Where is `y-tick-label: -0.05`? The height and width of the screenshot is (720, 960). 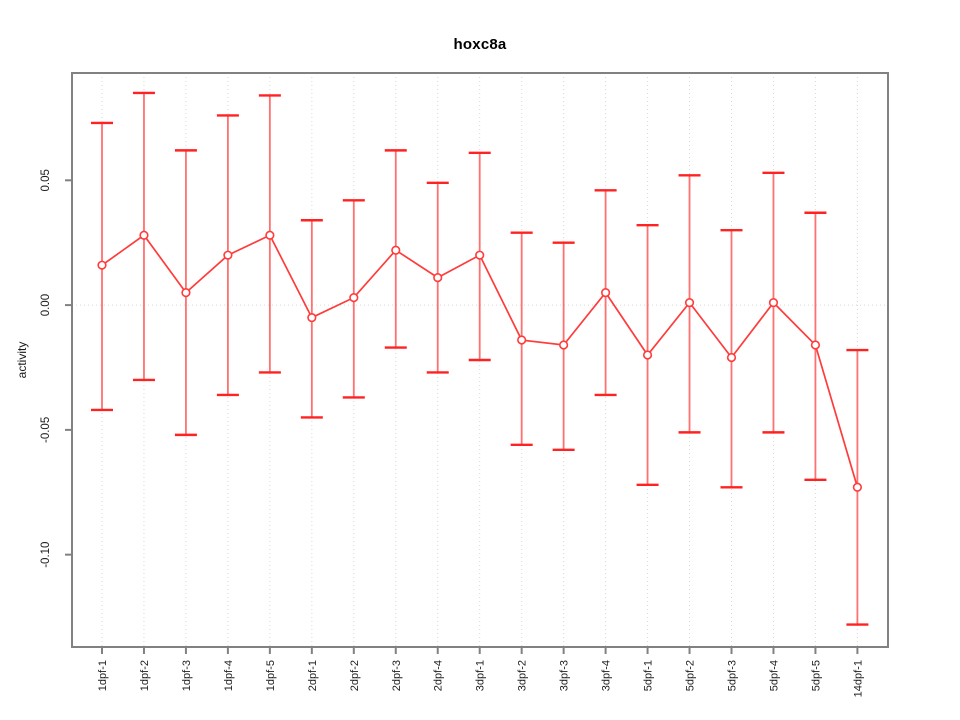 y-tick-label: -0.05 is located at coordinates (46, 430).